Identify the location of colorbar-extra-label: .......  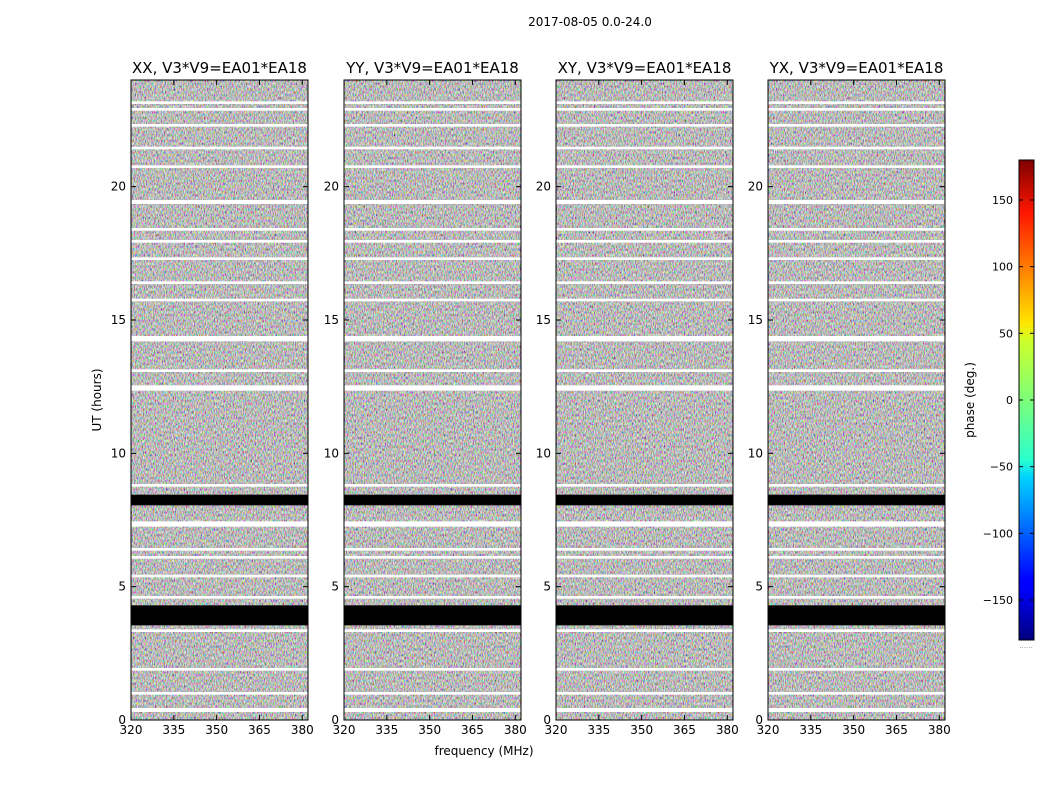
(1025, 646).